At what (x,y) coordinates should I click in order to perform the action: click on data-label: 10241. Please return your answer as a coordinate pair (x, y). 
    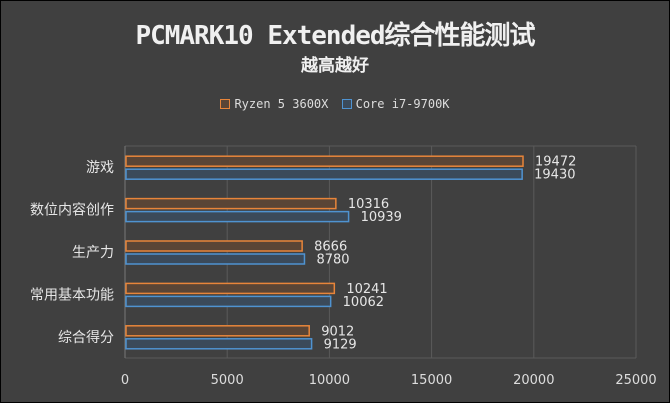
    Looking at the image, I should click on (366, 289).